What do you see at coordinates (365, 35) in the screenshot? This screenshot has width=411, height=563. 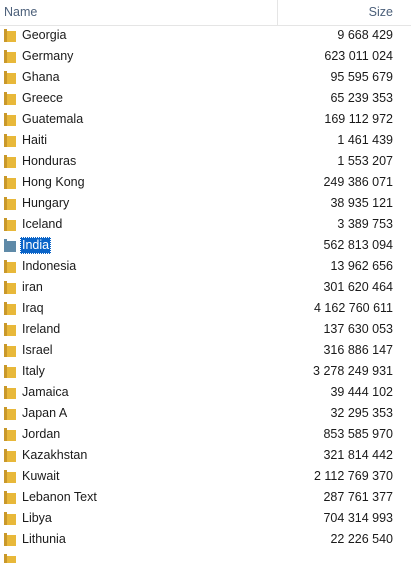 I see `folder-size: 9 668 429` at bounding box center [365, 35].